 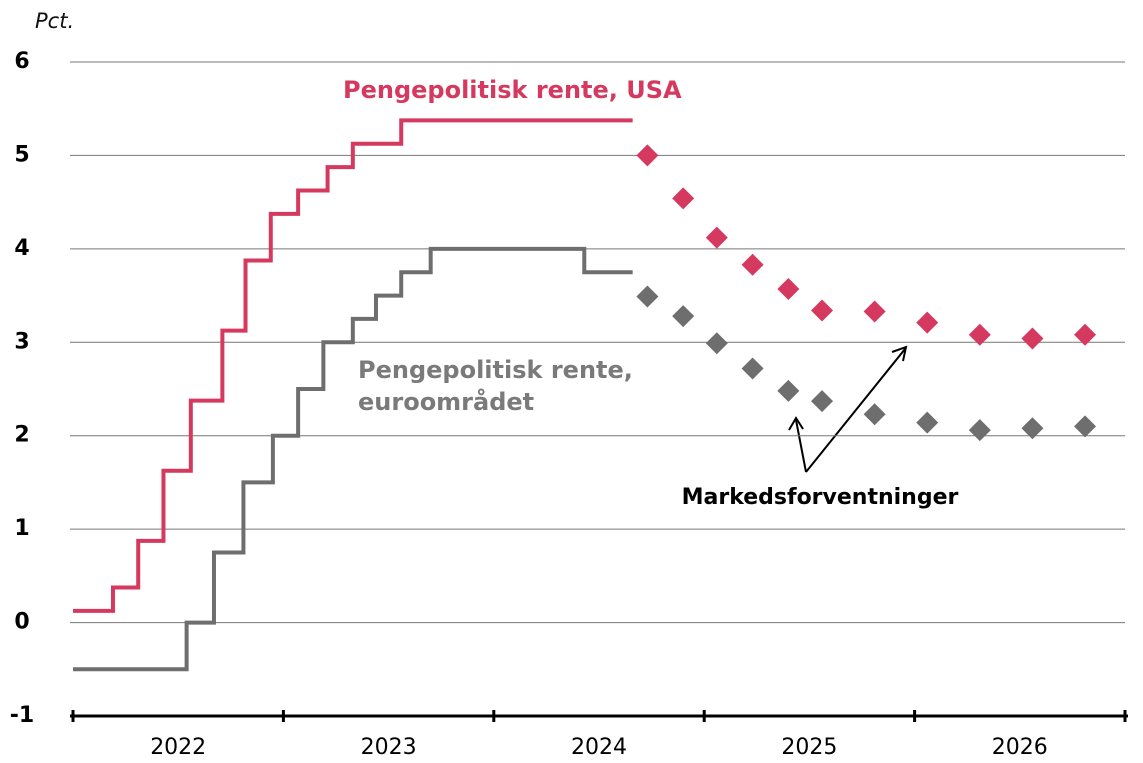 What do you see at coordinates (512, 90) in the screenshot?
I see `series-label: Pengepolitisk rente, USA` at bounding box center [512, 90].